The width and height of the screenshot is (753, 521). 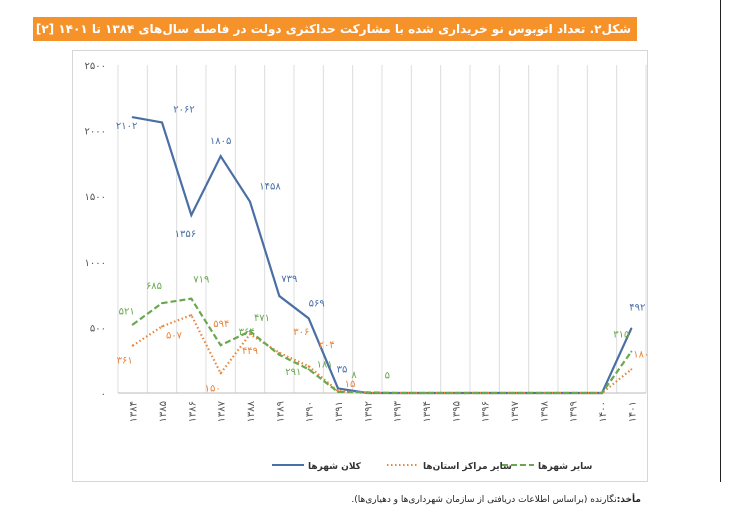 I want to click on data-label: ۴۷۱, so click(x=262, y=318).